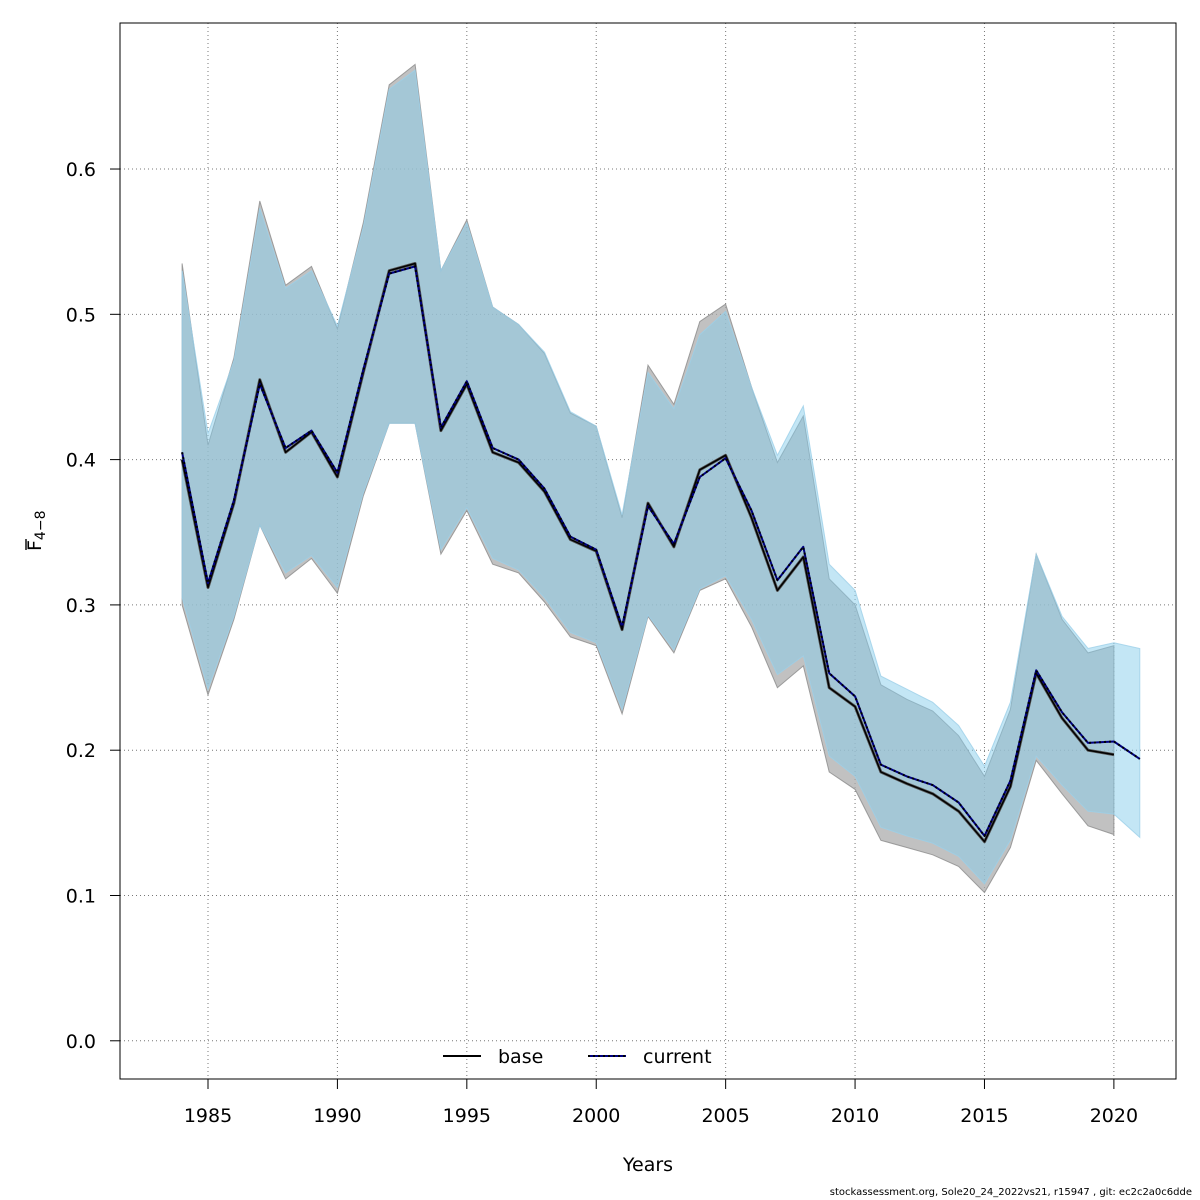  I want to click on x-tick-label-2005: 2005, so click(725, 1116).